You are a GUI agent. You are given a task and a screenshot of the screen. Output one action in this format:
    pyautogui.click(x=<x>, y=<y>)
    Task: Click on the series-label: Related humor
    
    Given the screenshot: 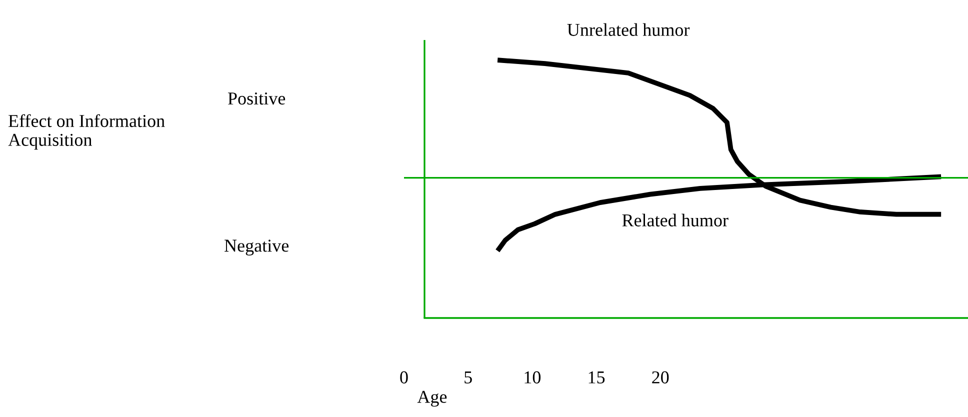 What is the action you would take?
    pyautogui.click(x=675, y=220)
    